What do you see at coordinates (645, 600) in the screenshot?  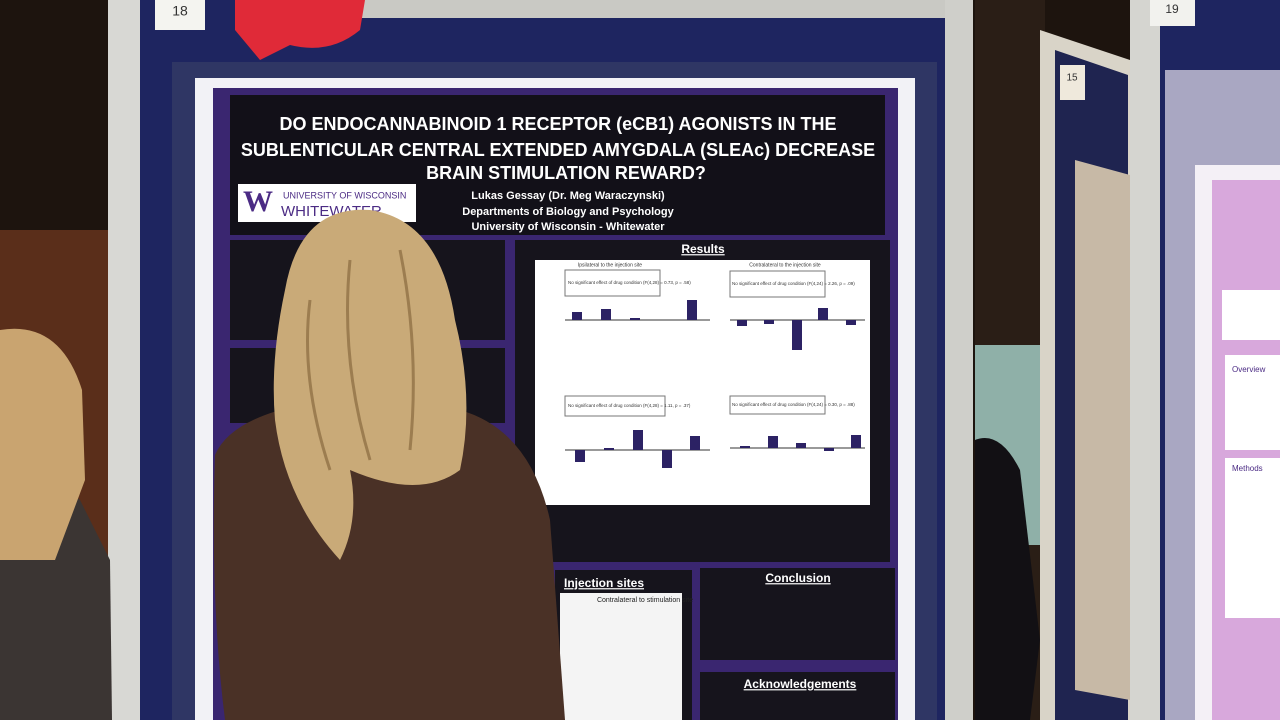 I see `injection-label: Contralateral to stimulation site` at bounding box center [645, 600].